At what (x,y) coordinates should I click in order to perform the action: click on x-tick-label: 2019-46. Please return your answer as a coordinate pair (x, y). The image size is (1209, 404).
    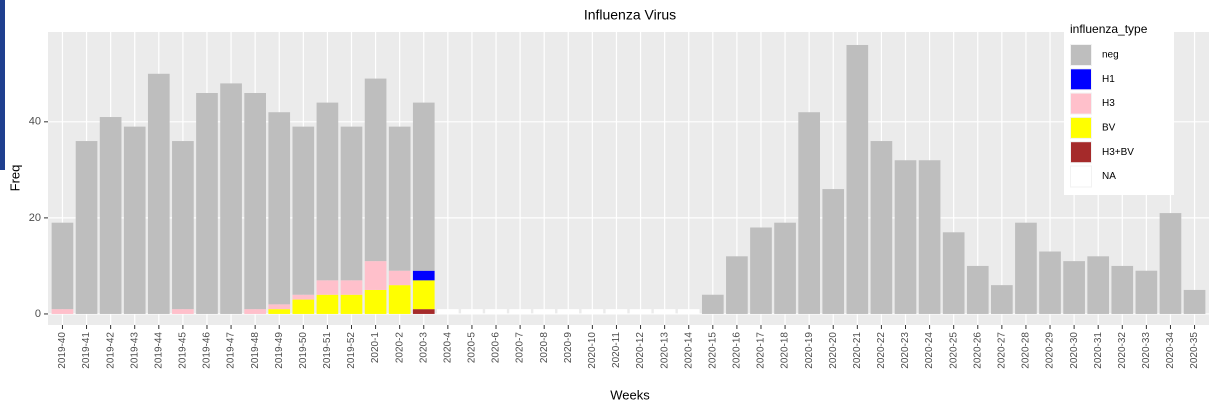
    Looking at the image, I should click on (207, 350).